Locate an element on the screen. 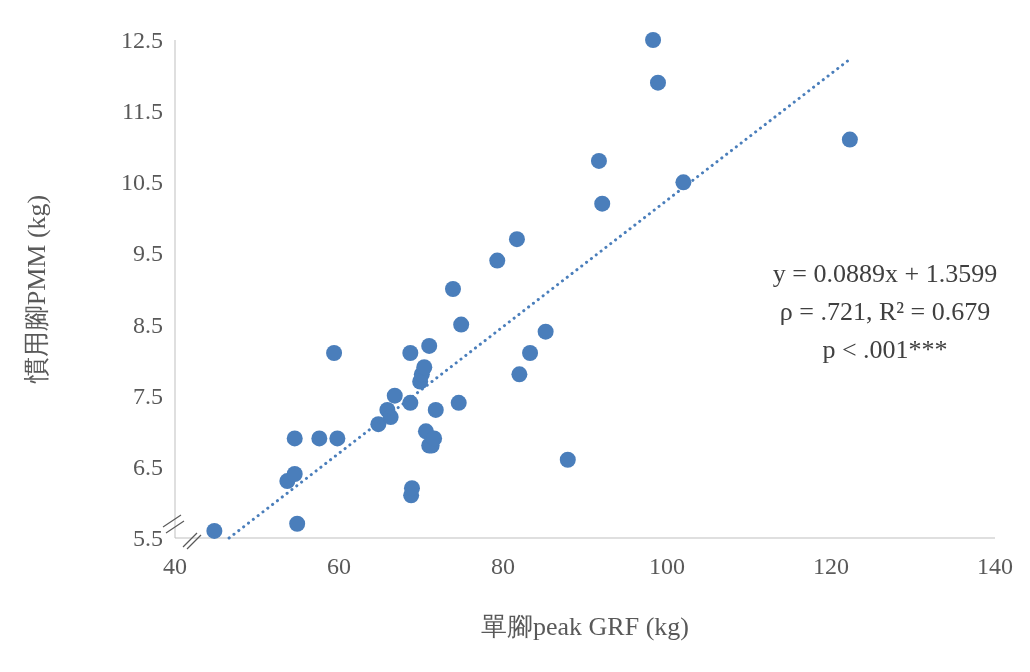  x-tick-label: 140 is located at coordinates (995, 566).